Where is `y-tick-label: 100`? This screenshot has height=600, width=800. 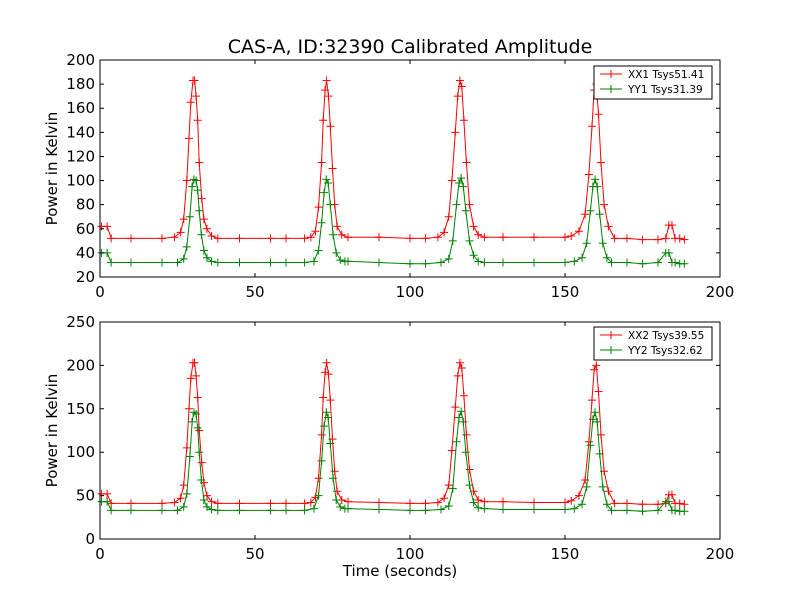 y-tick-label: 100 is located at coordinates (80, 452).